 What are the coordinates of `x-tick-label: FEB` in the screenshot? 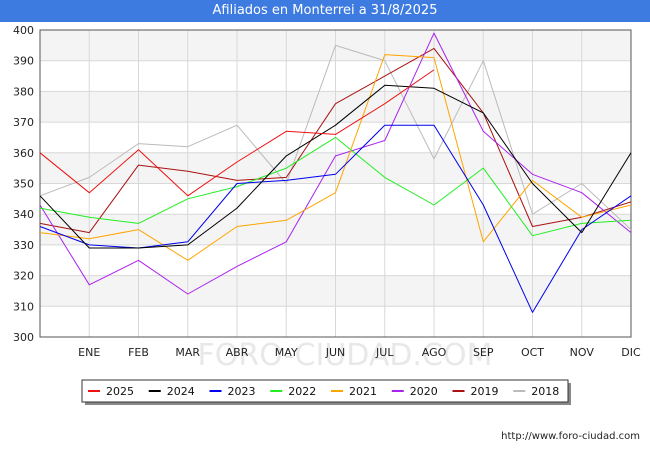 It's located at (138, 352).